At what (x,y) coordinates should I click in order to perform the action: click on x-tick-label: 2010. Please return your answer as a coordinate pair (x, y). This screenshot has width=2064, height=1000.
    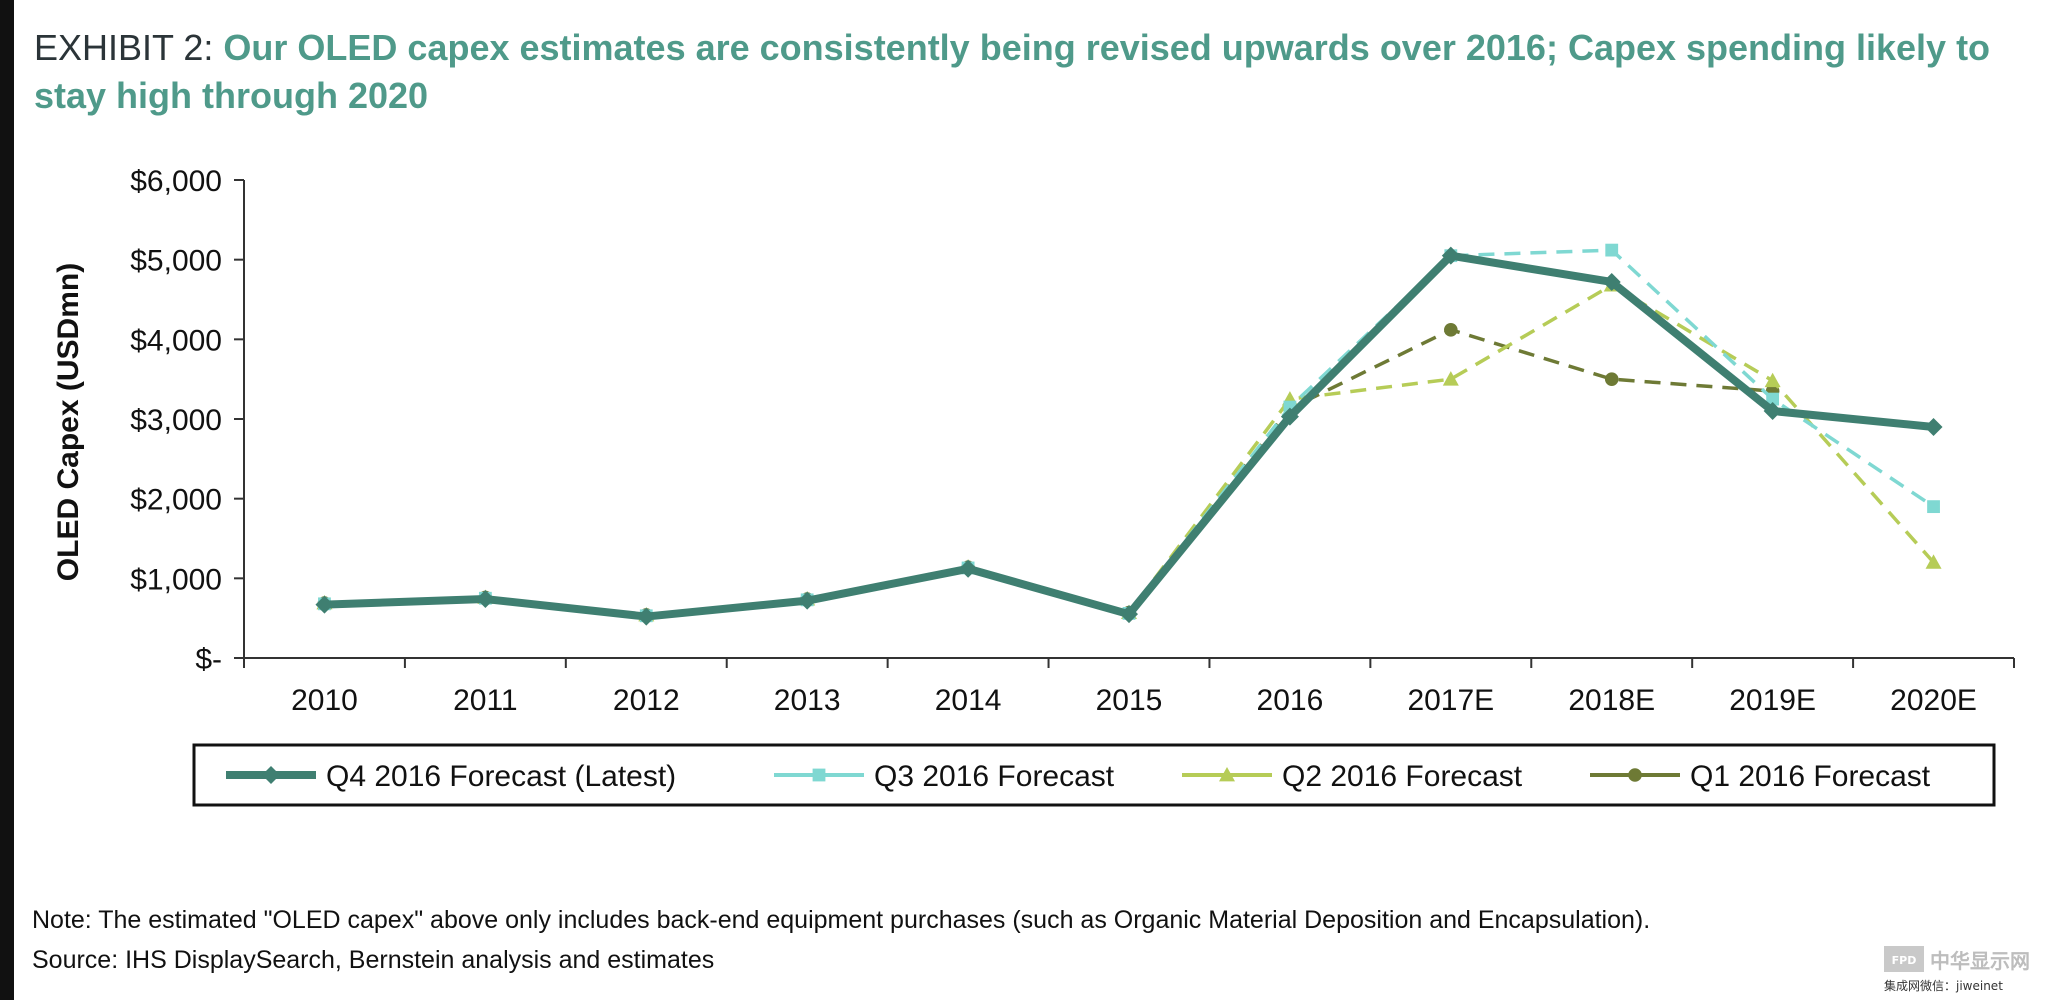
    Looking at the image, I should click on (324, 700).